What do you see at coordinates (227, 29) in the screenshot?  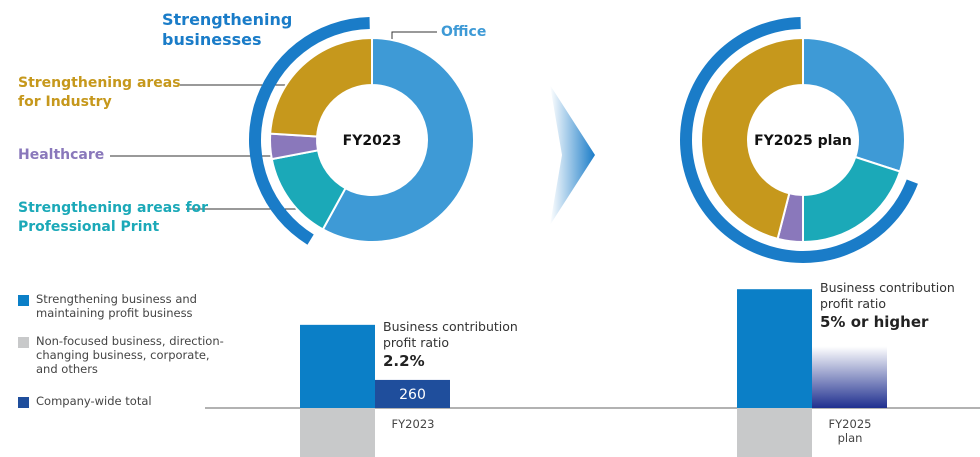 I see `ring-label: Strengthening businesses` at bounding box center [227, 29].